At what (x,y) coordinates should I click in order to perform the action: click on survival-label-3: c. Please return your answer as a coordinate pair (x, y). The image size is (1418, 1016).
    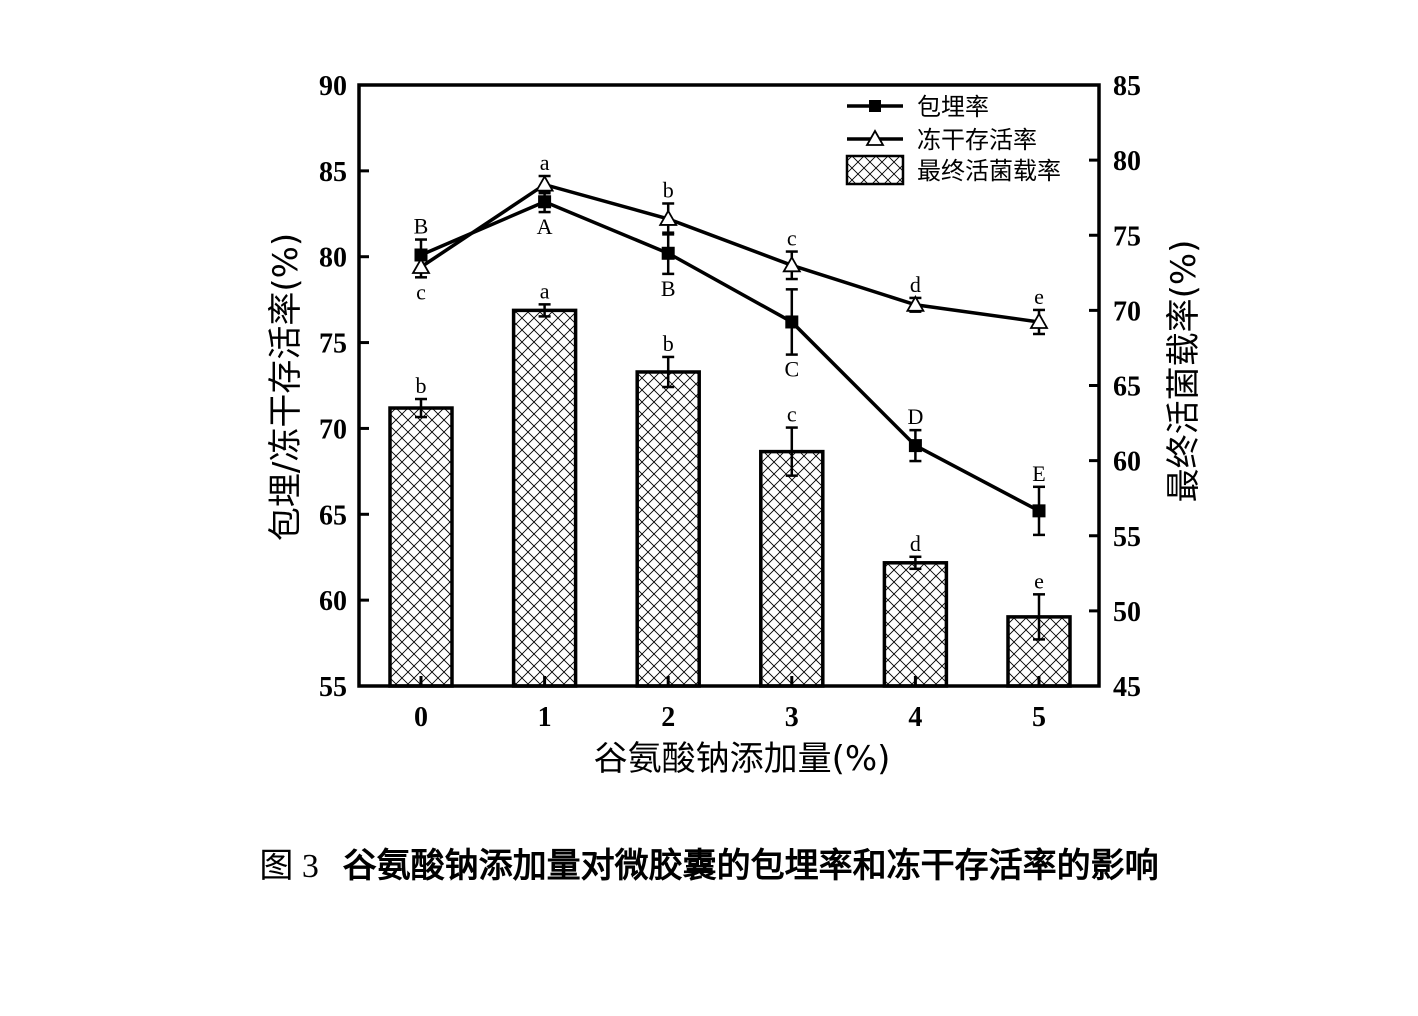
    Looking at the image, I should click on (792, 238).